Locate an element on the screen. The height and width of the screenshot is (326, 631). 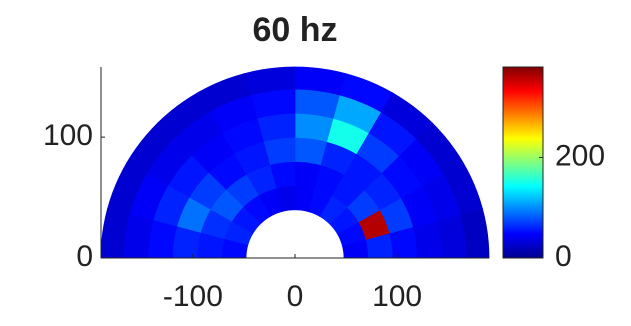
y-tick-label: 100 is located at coordinates (68, 135).